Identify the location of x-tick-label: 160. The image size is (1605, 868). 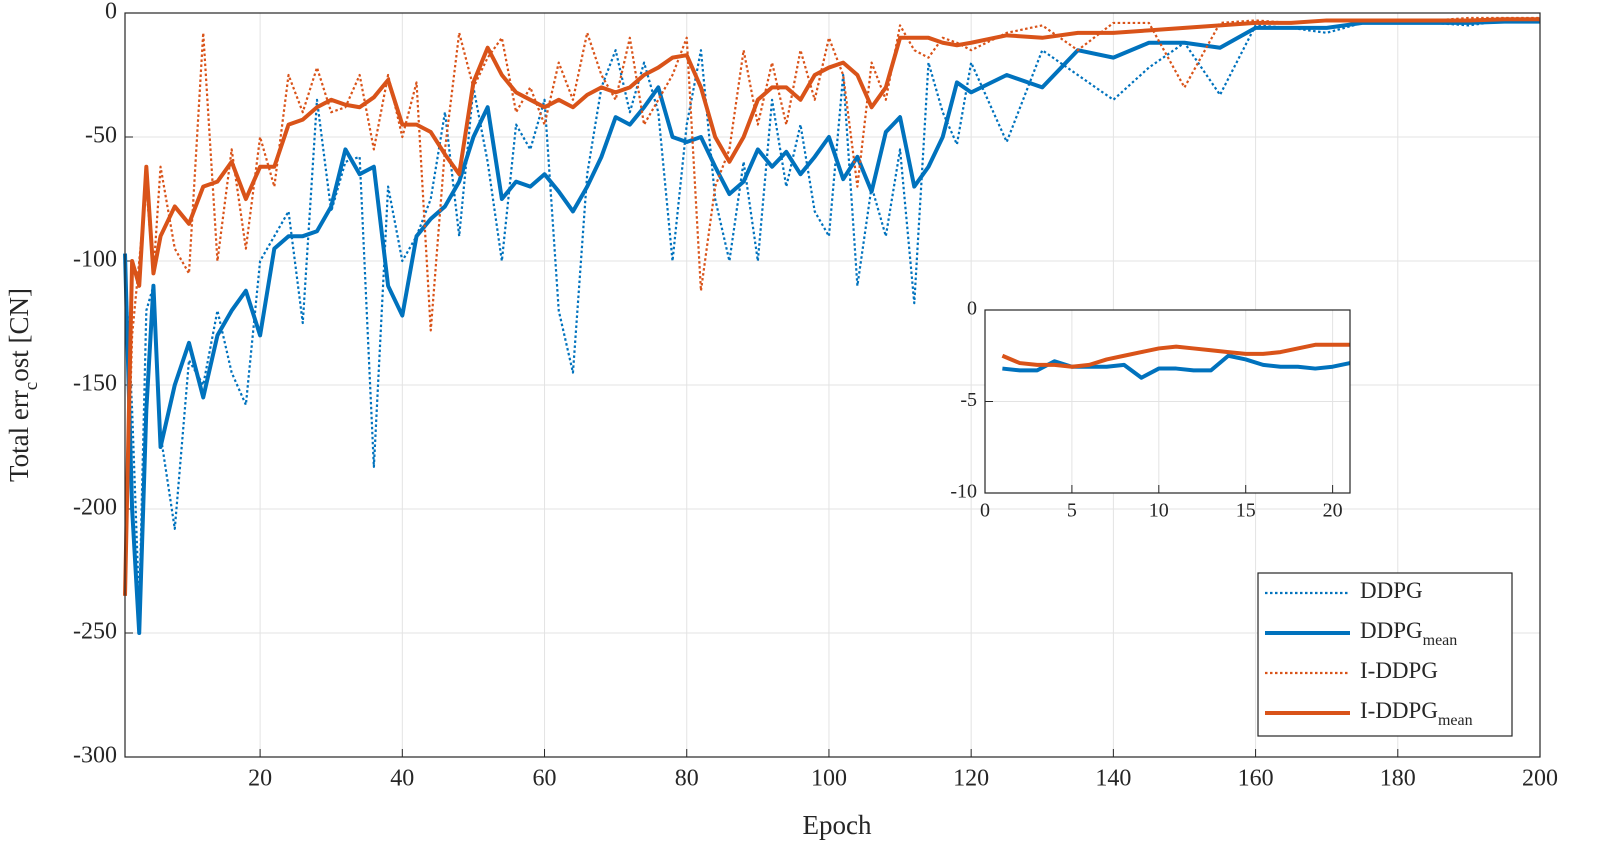
(1256, 778).